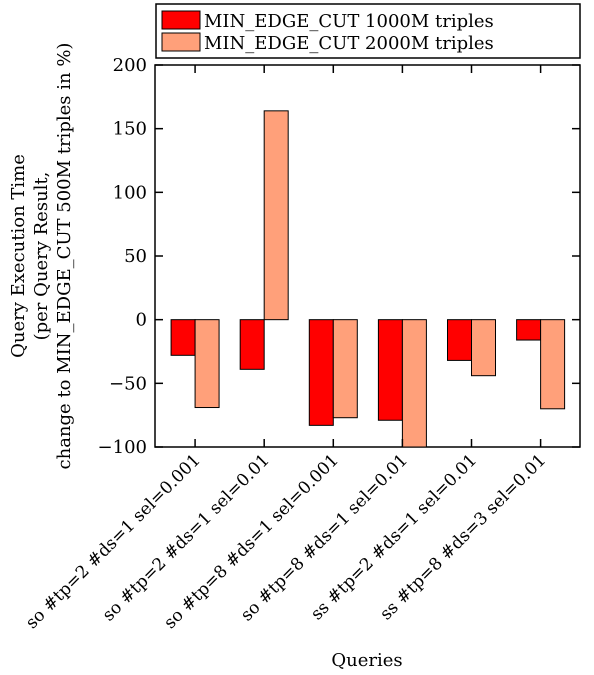 The image size is (594, 675). I want to click on x-axis-title: Queries, so click(366, 660).